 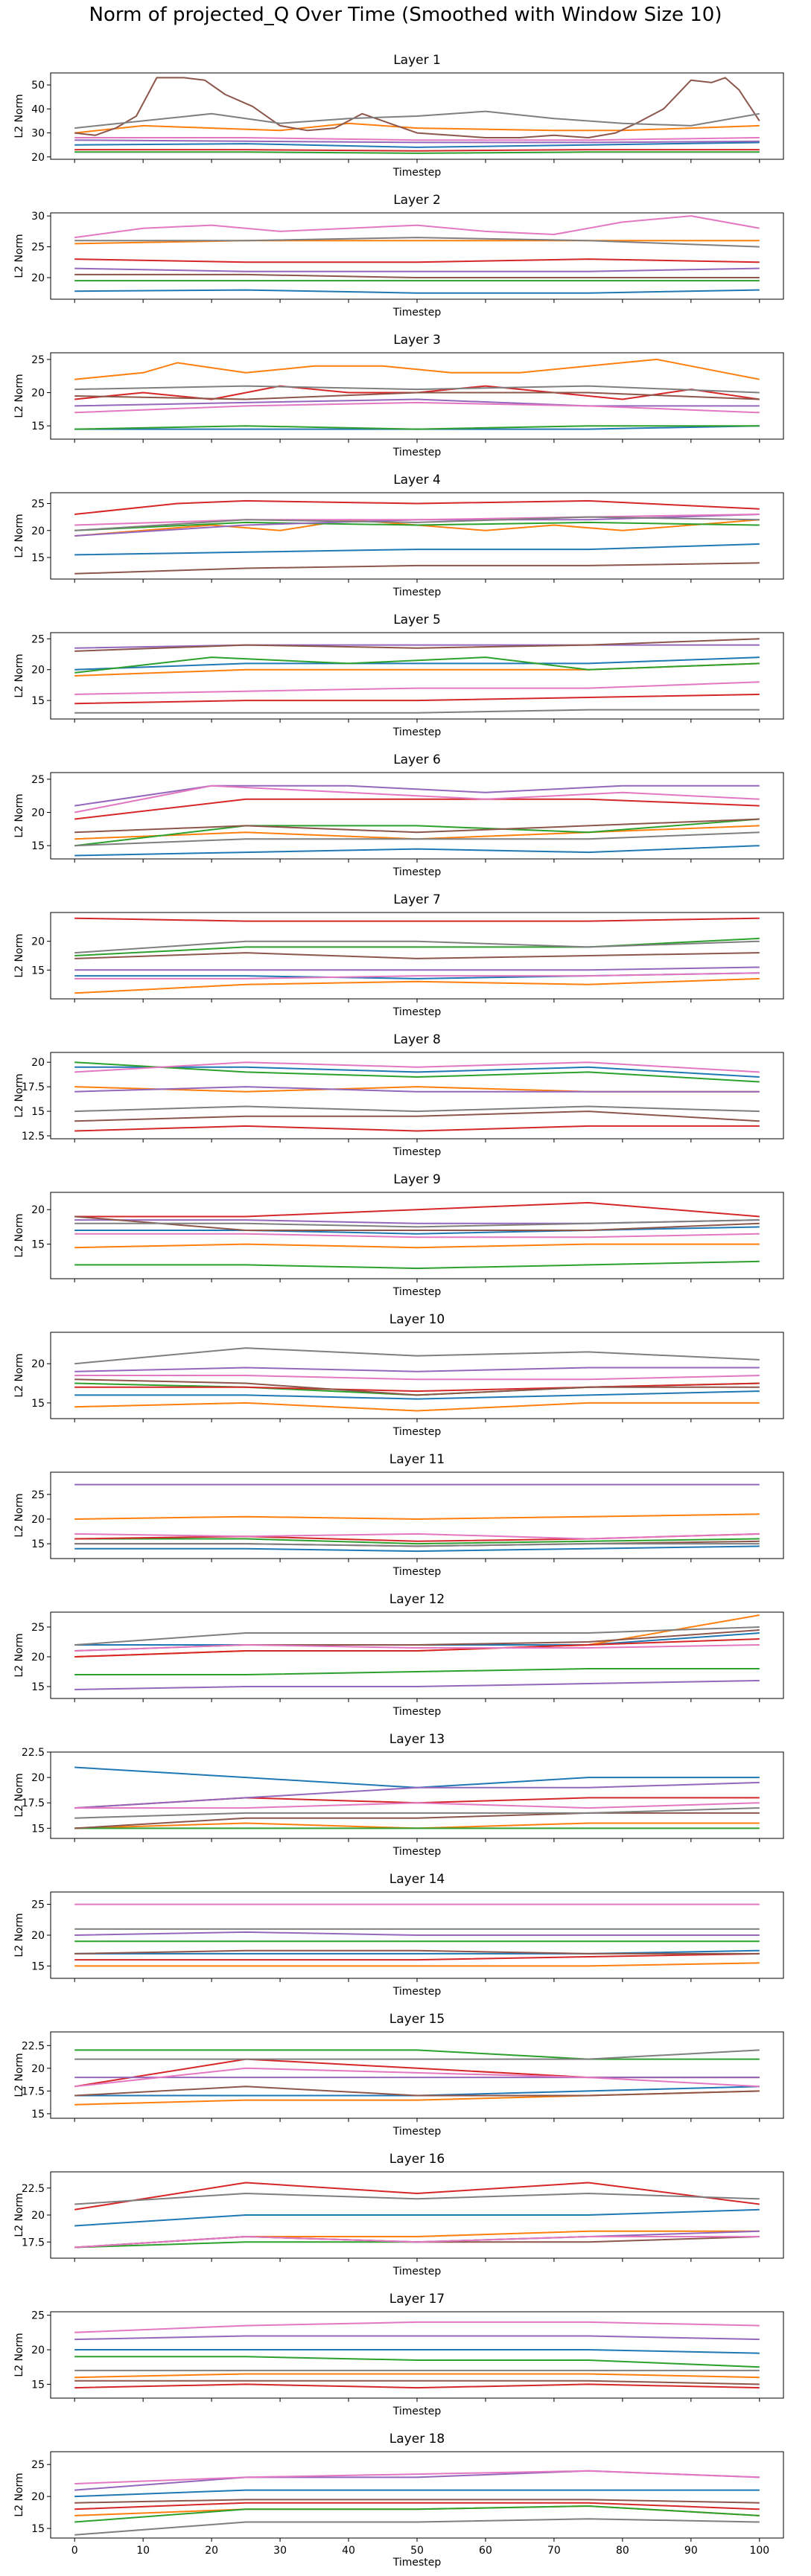 I want to click on layer-chart-16: Layer 16 17.5 20 22.5 Timestep L2 Norm, so click(x=398, y=2215).